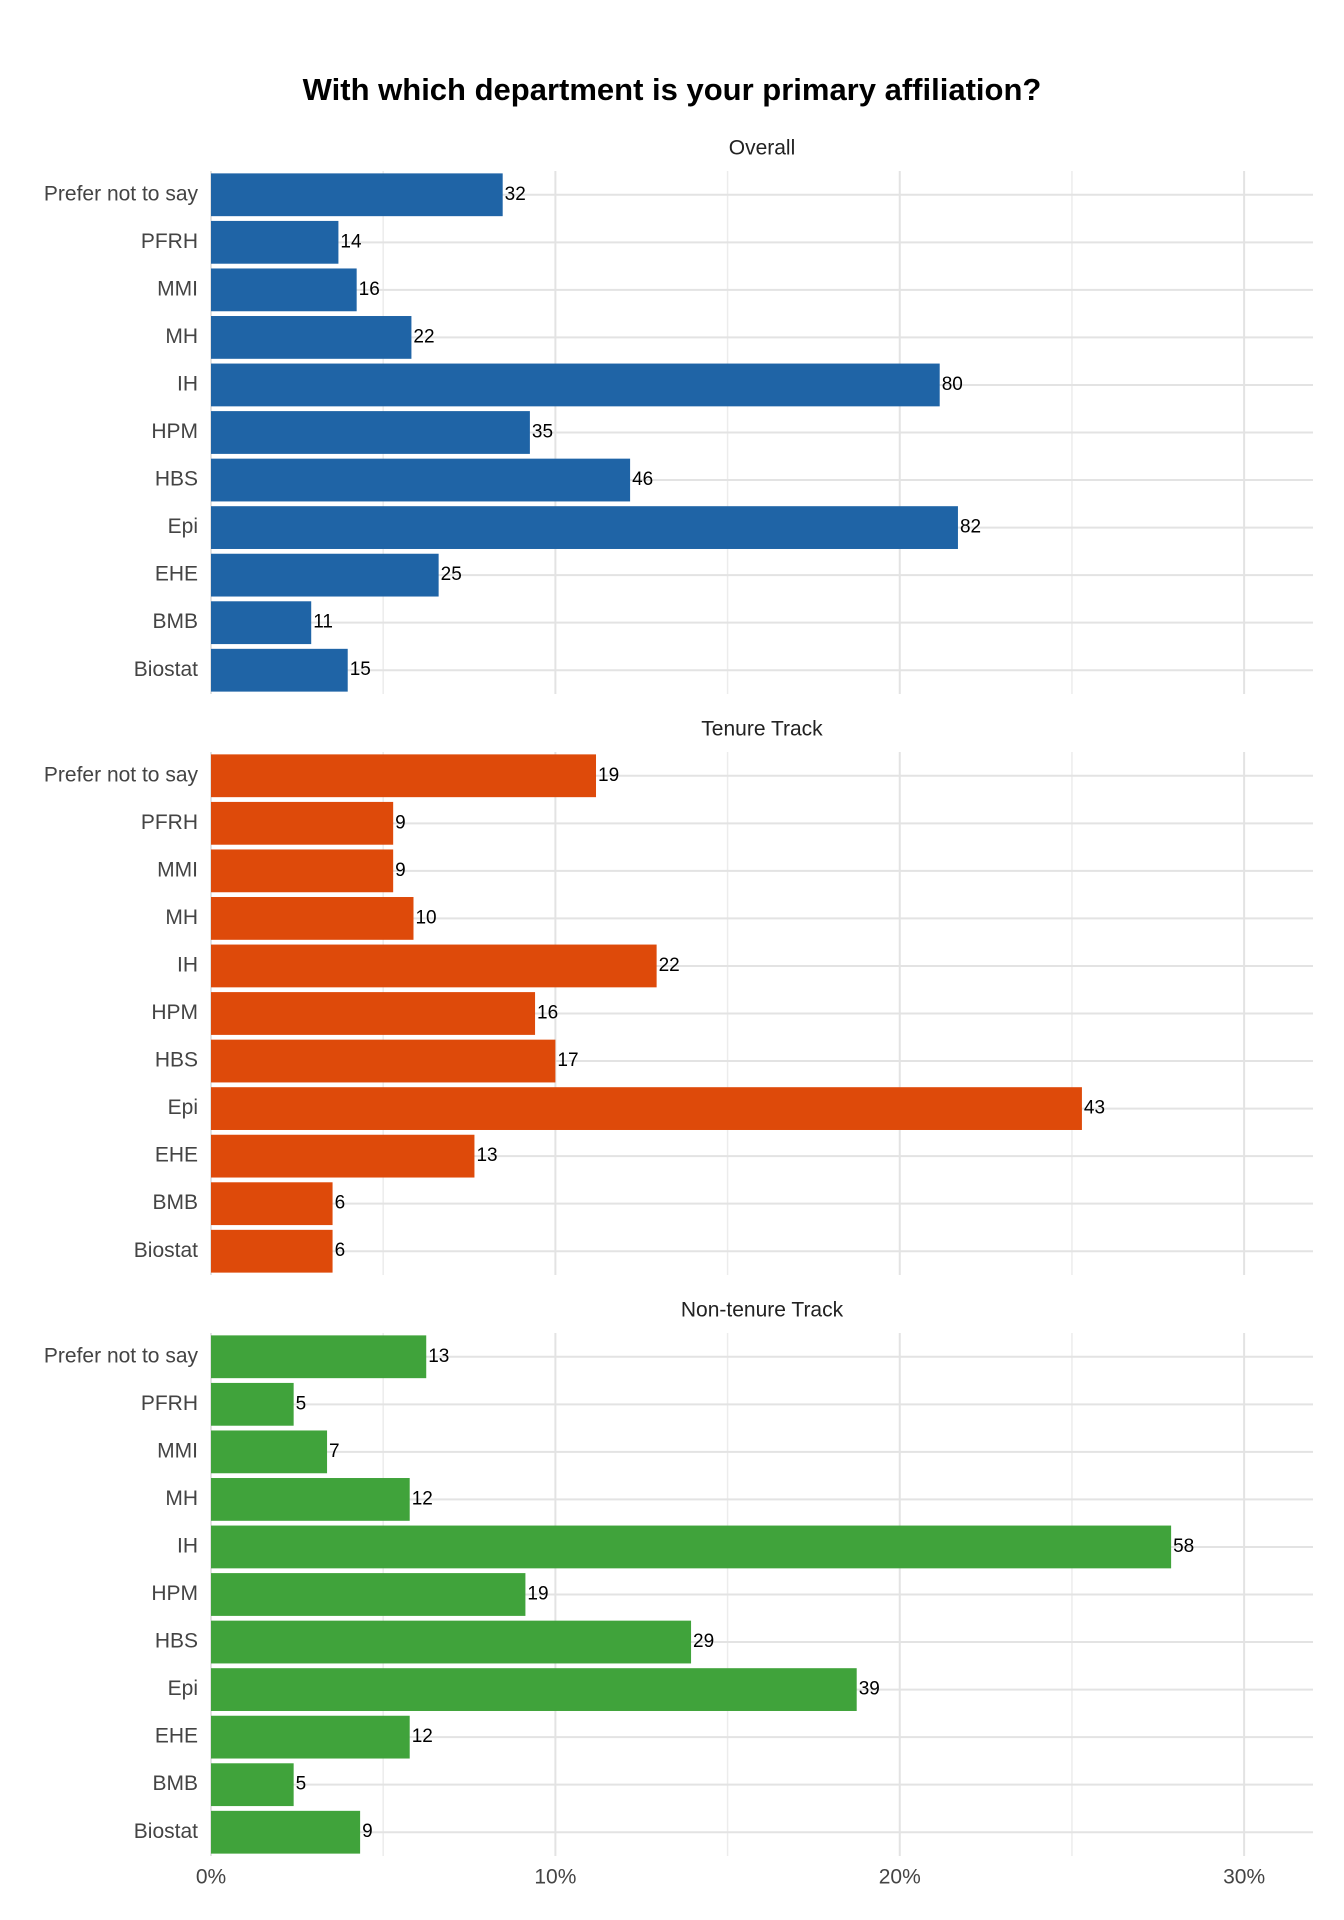  I want to click on data-label: 32, so click(515, 194).